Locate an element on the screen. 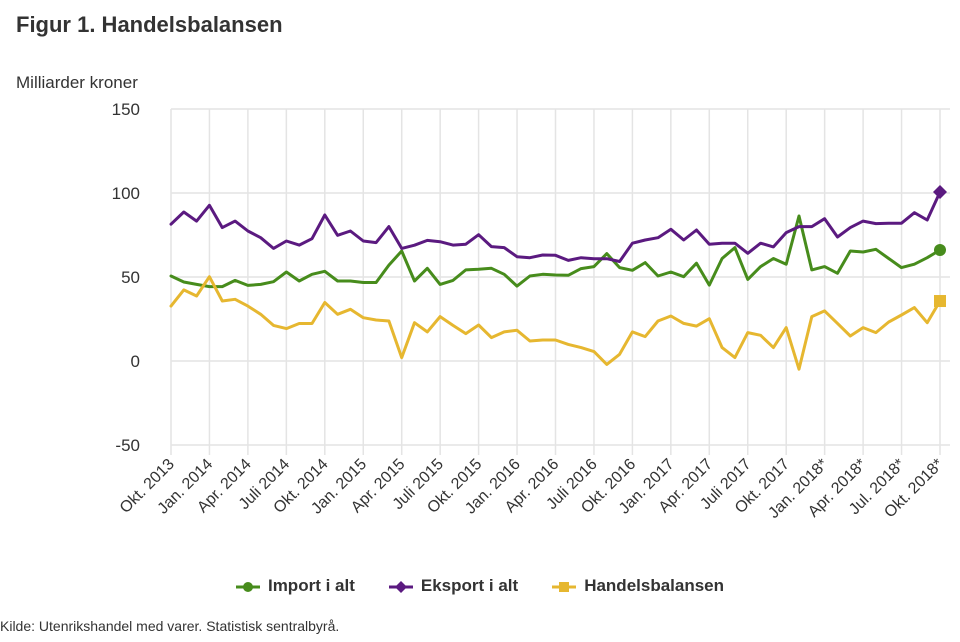 The image size is (960, 642). legend-item-import: Import i alt is located at coordinates (295, 586).